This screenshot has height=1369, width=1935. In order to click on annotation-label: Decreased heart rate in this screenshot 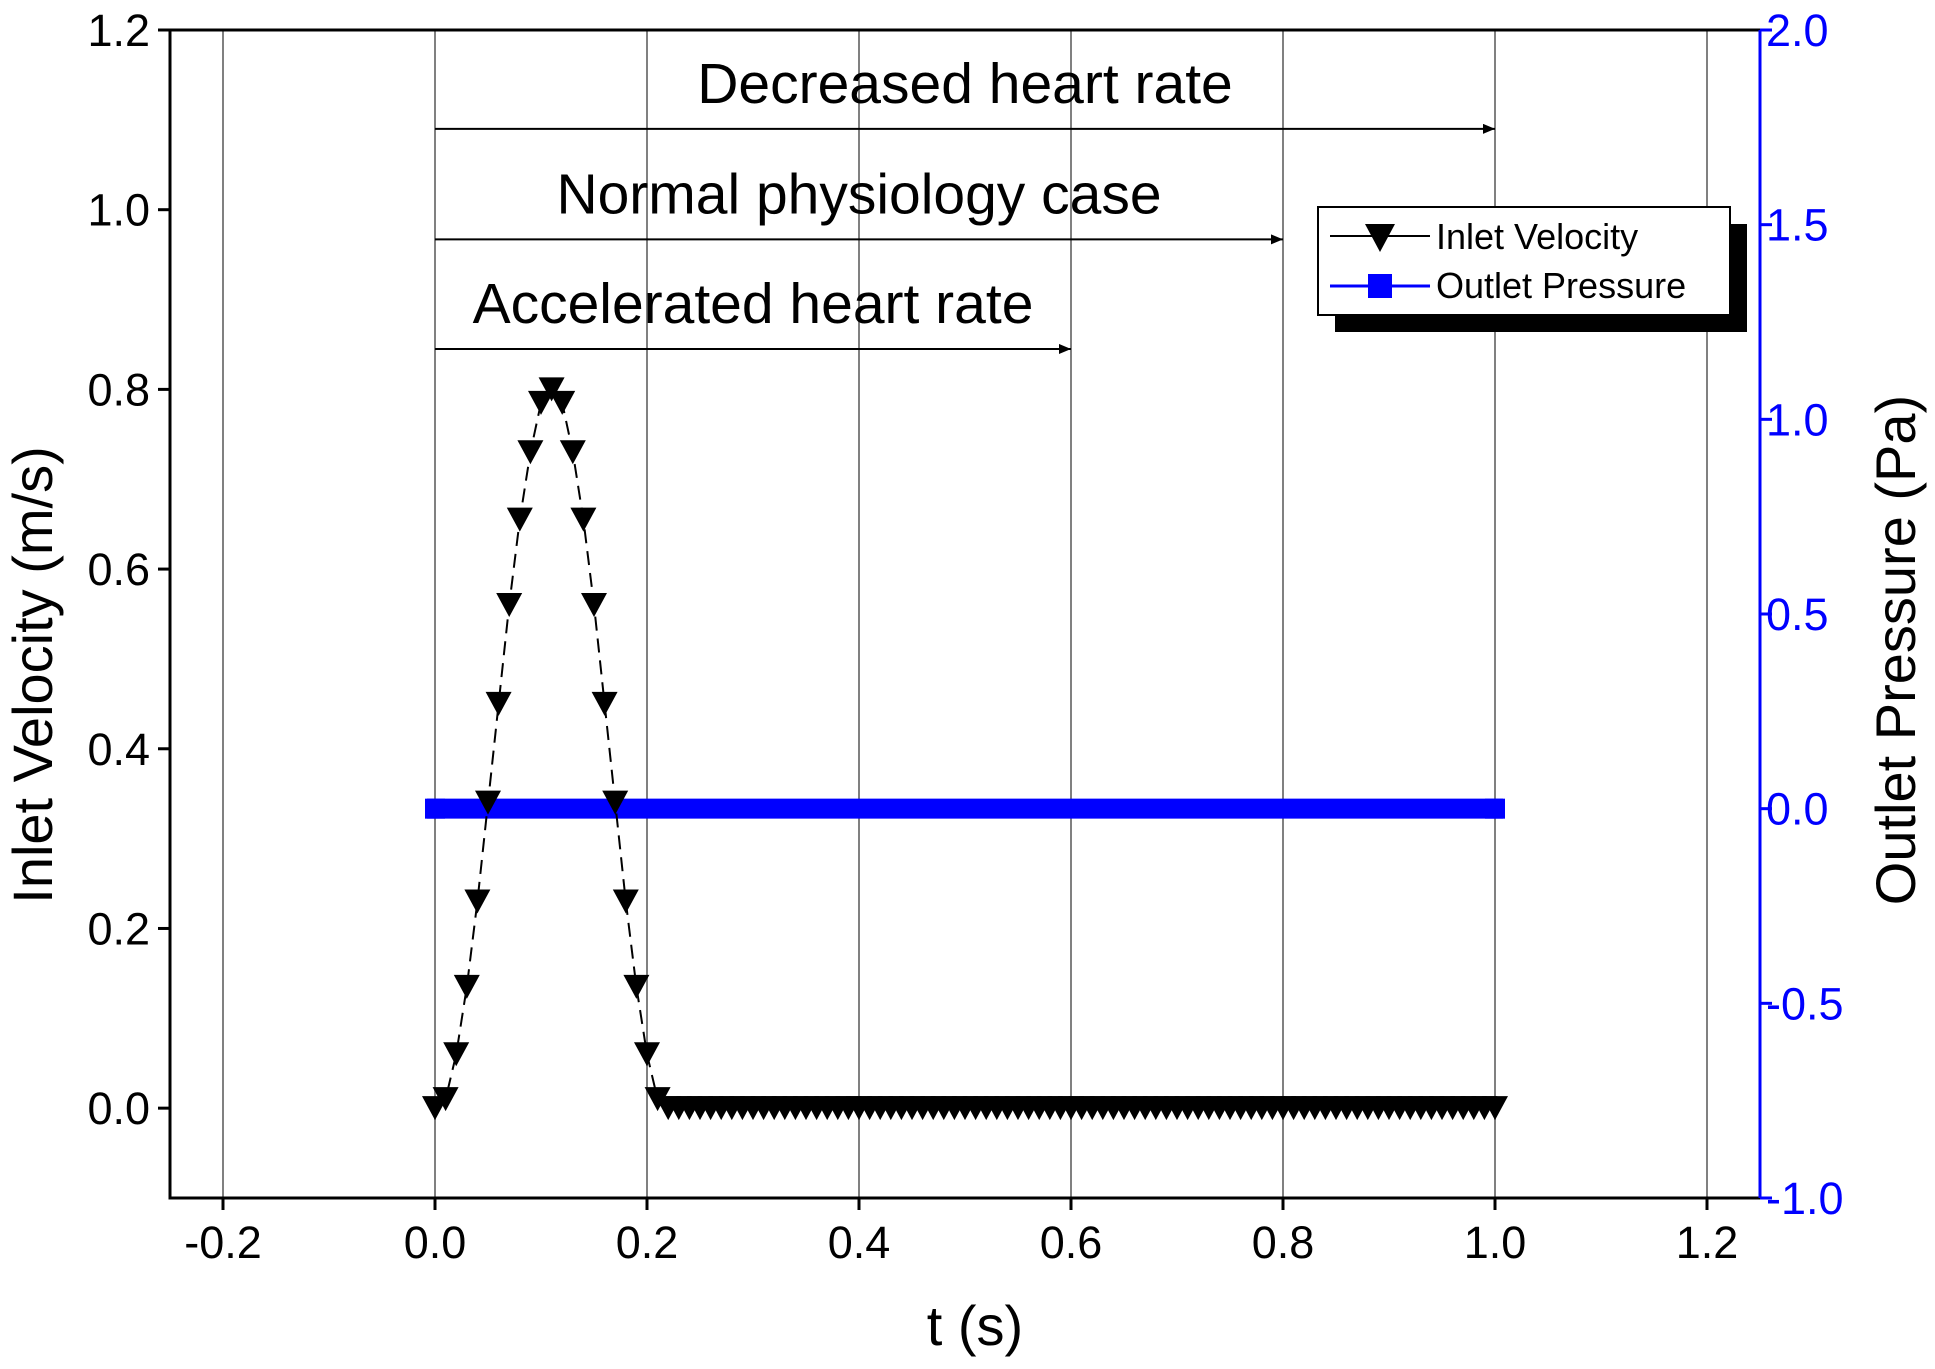, I will do `click(964, 84)`.